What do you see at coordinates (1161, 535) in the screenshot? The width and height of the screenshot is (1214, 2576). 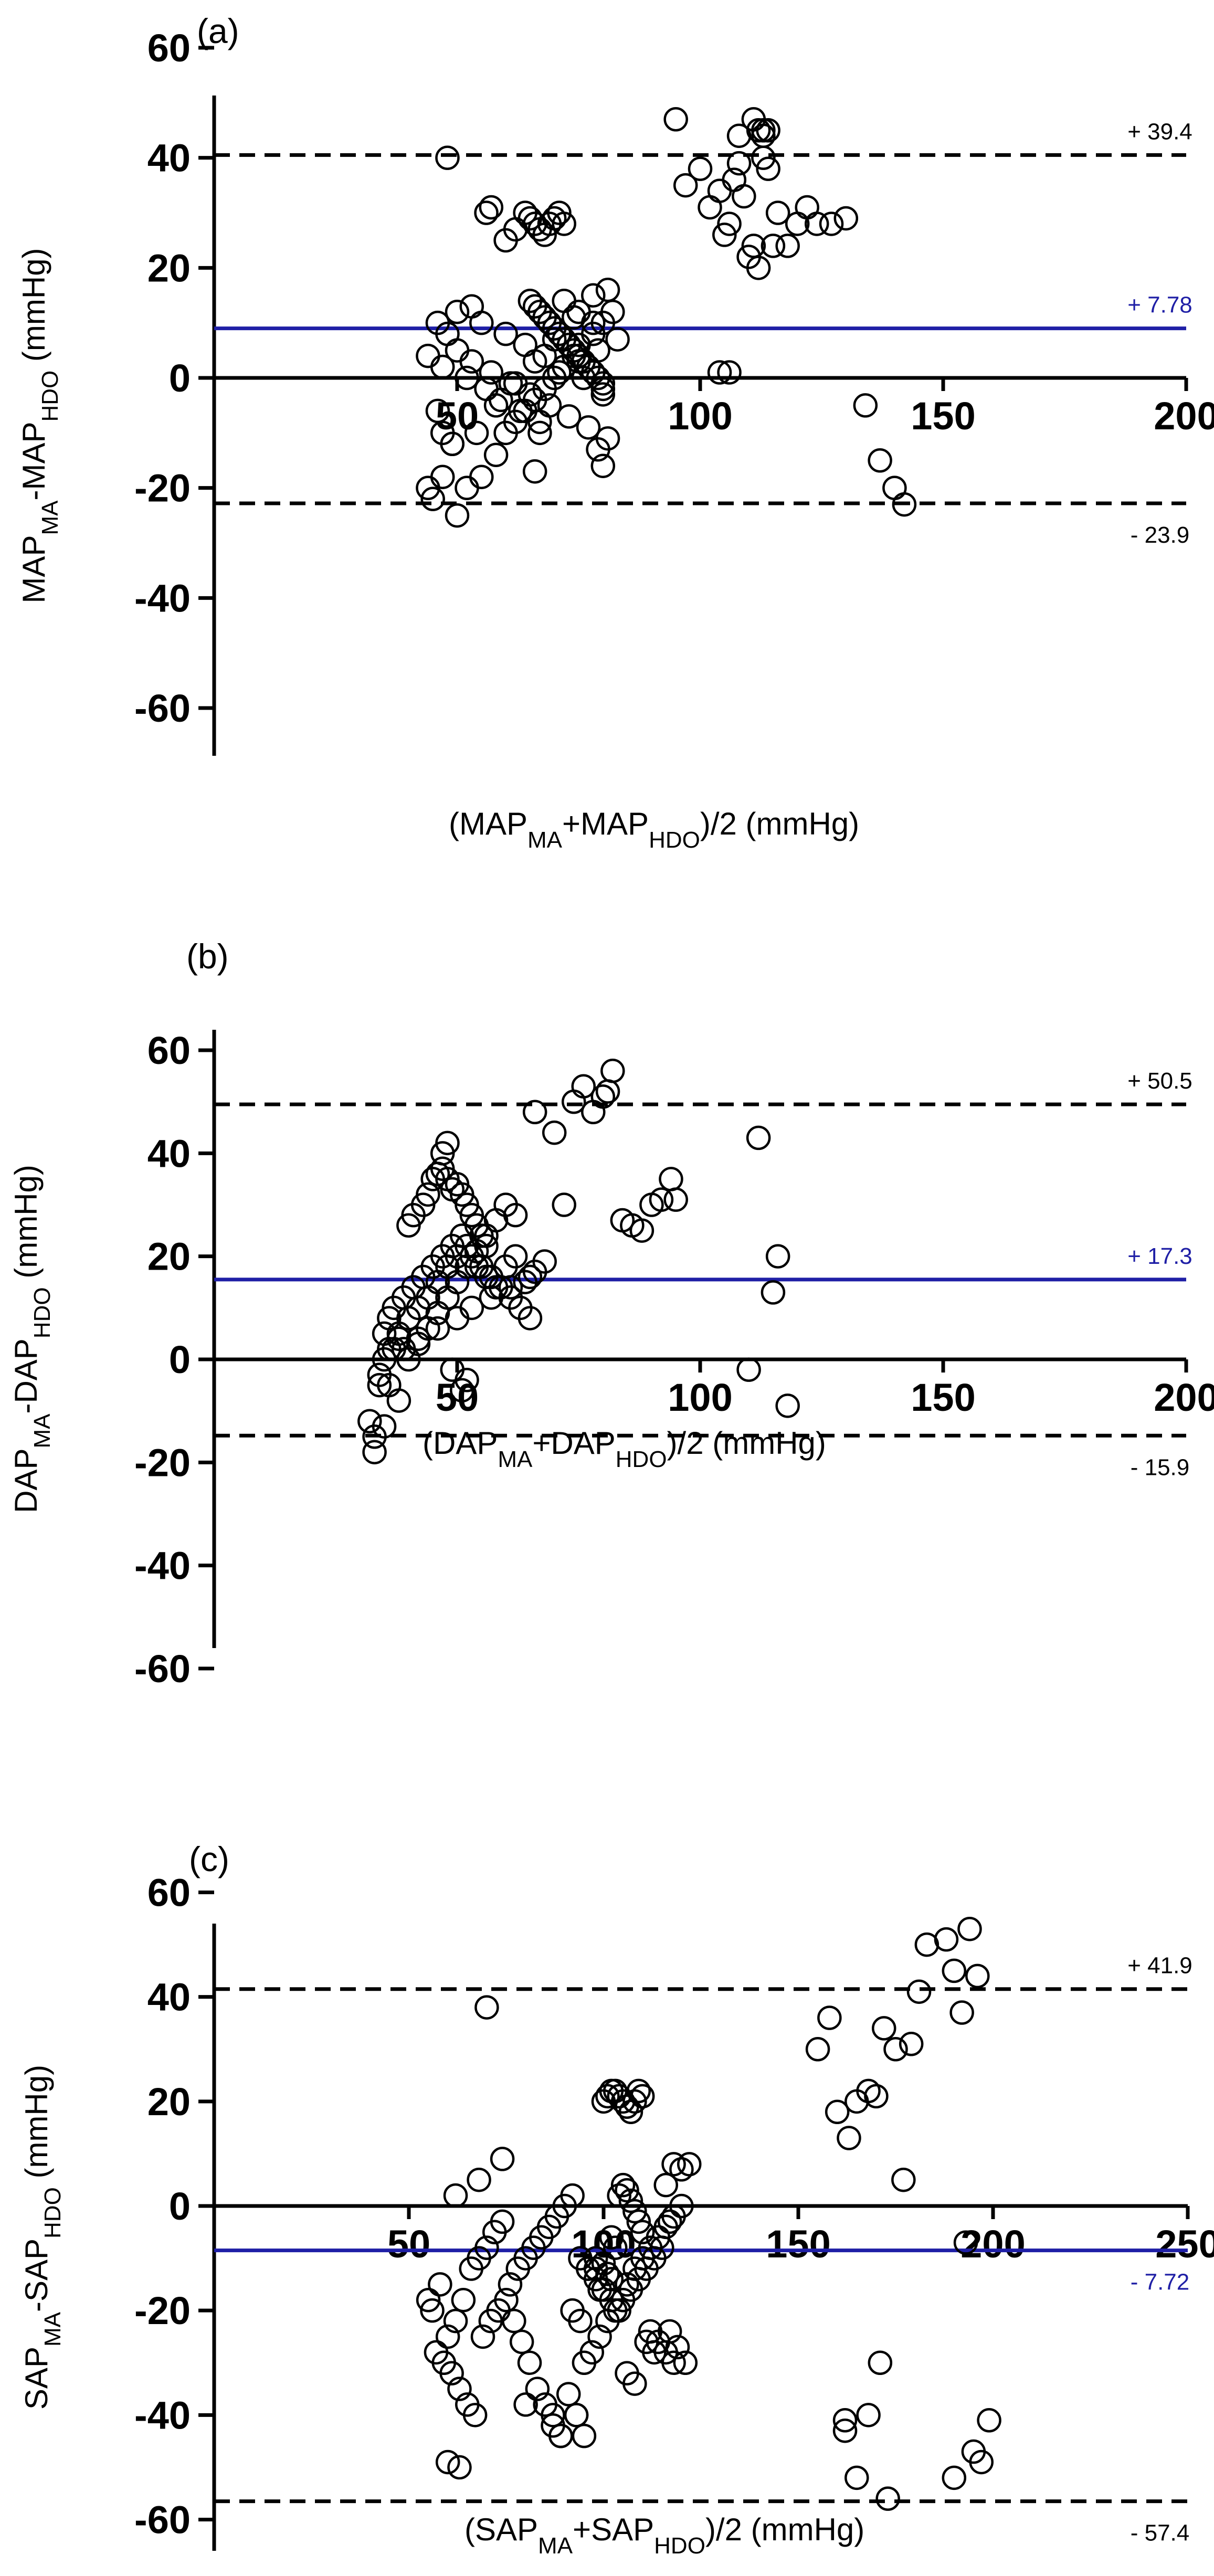 I see `lower-loa-label: - 23.9` at bounding box center [1161, 535].